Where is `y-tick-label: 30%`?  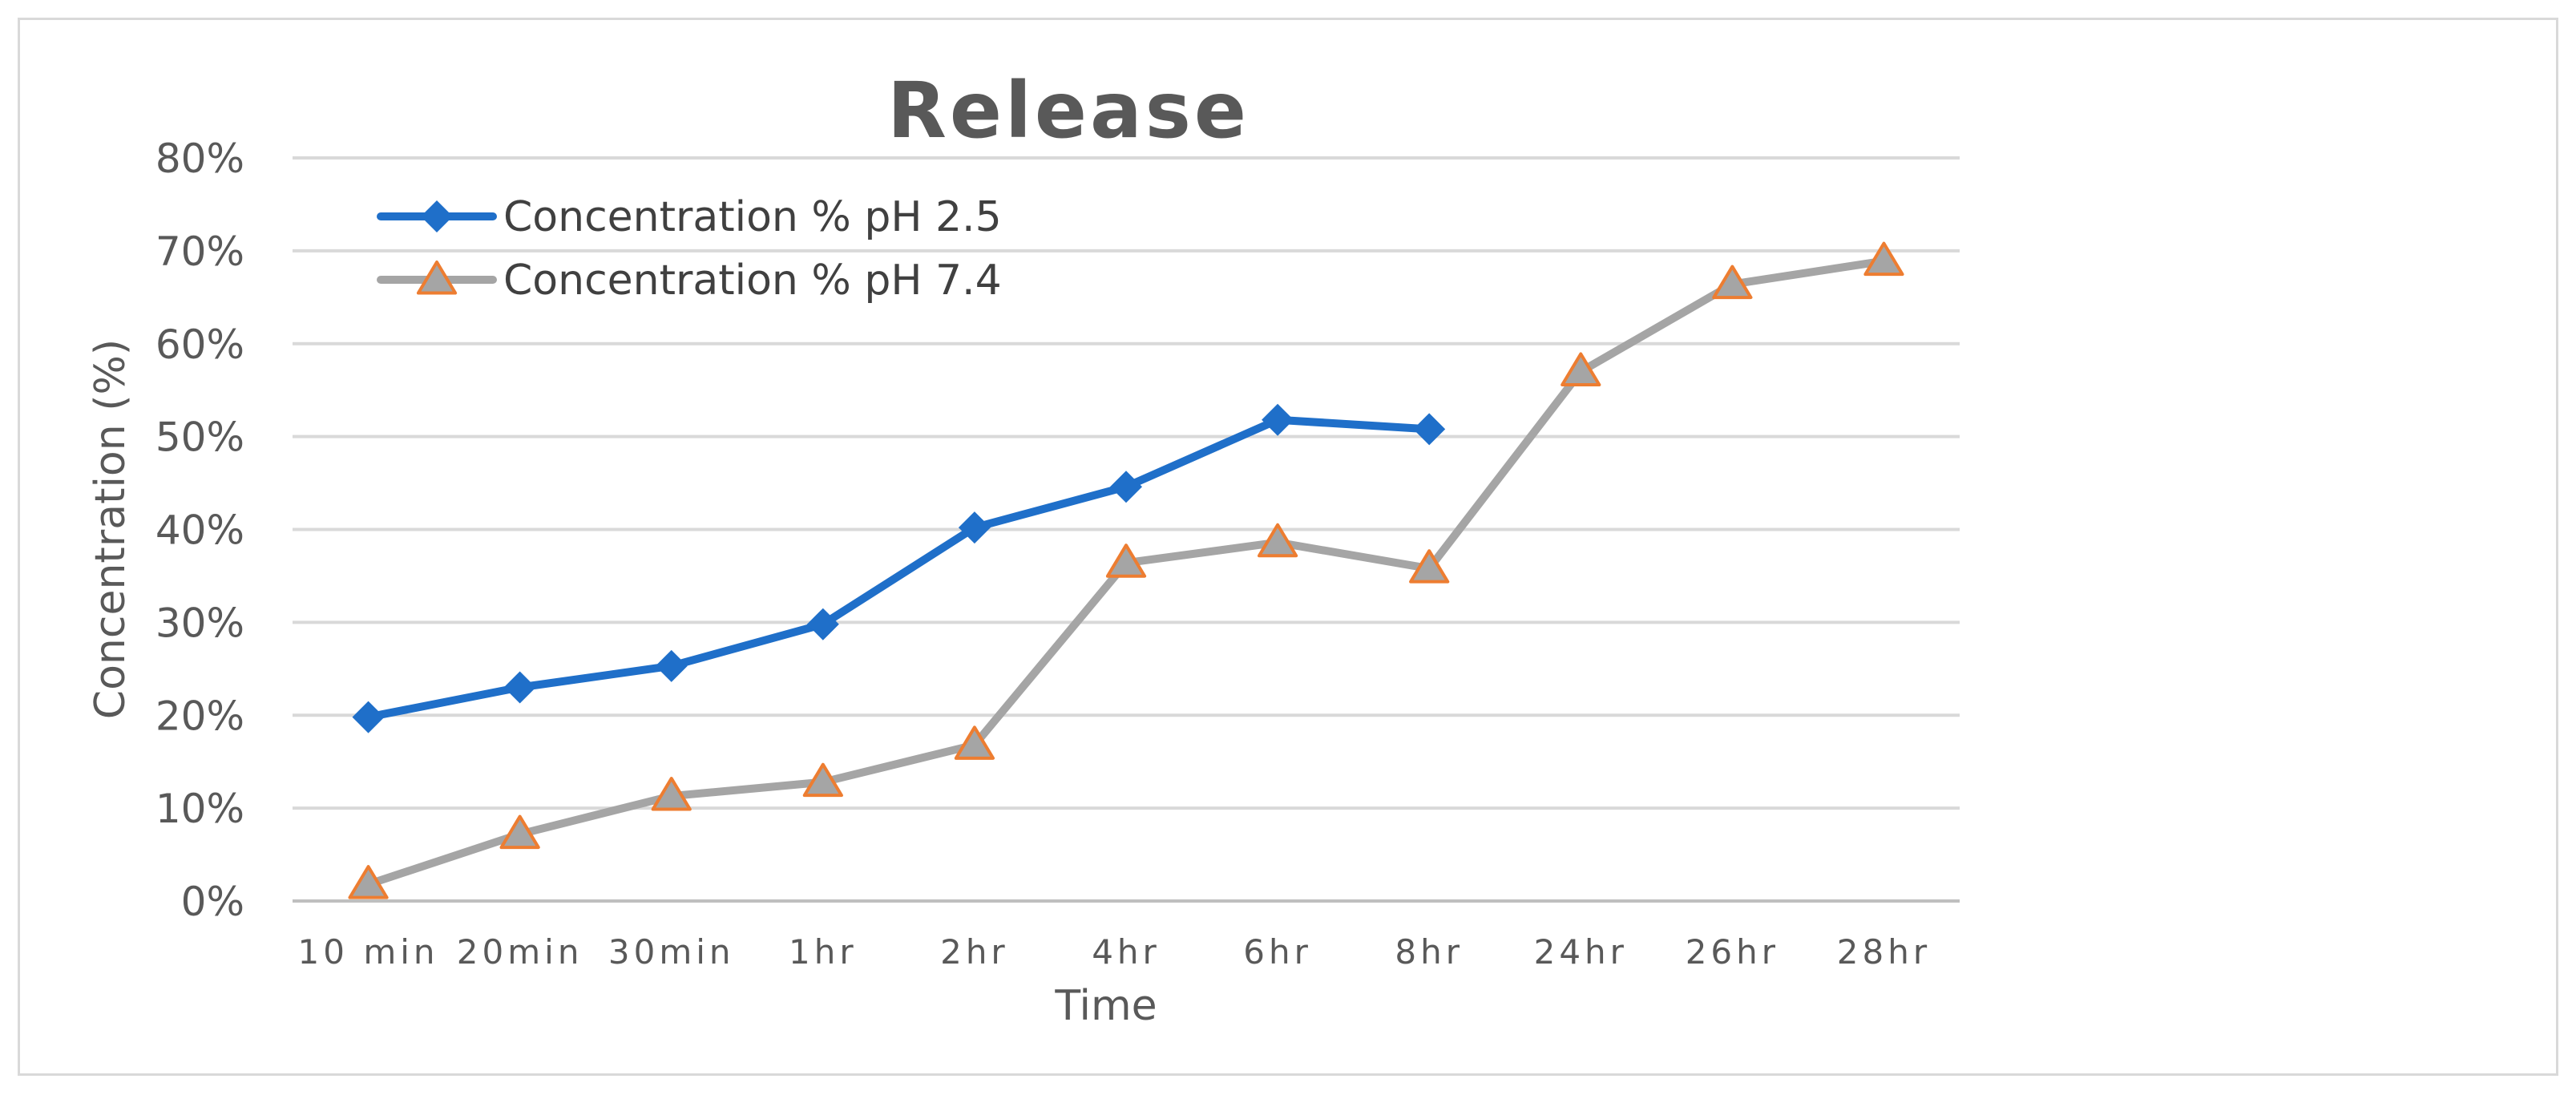
y-tick-label: 30% is located at coordinates (200, 623).